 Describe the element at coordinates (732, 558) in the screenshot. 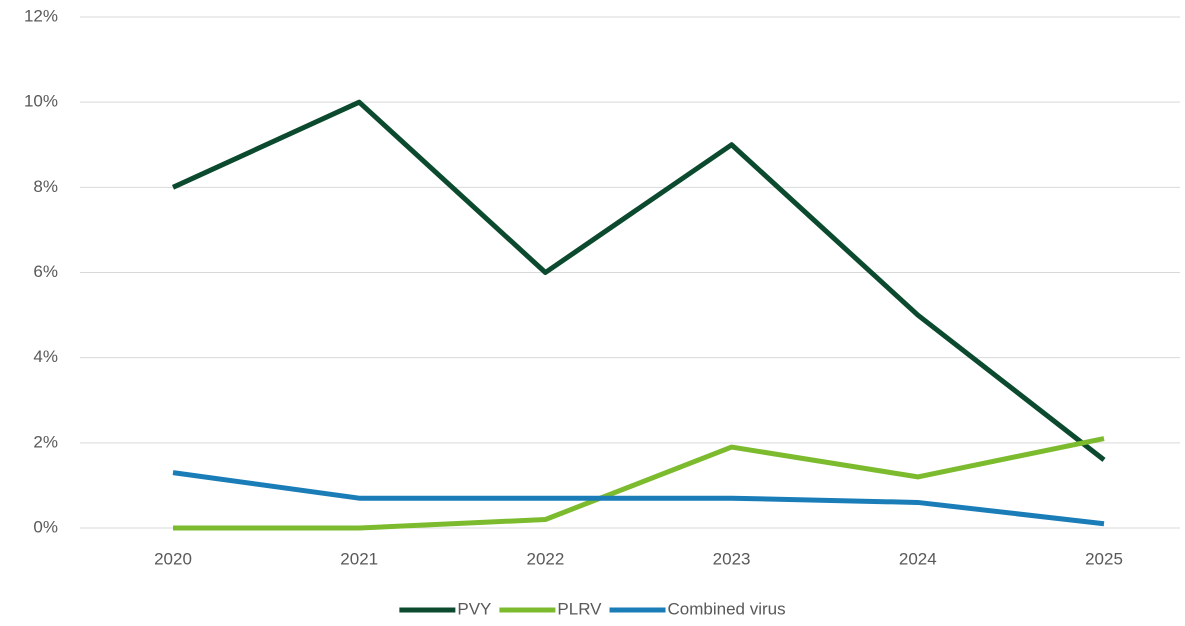

I see `x-tick-label: 2023` at that location.